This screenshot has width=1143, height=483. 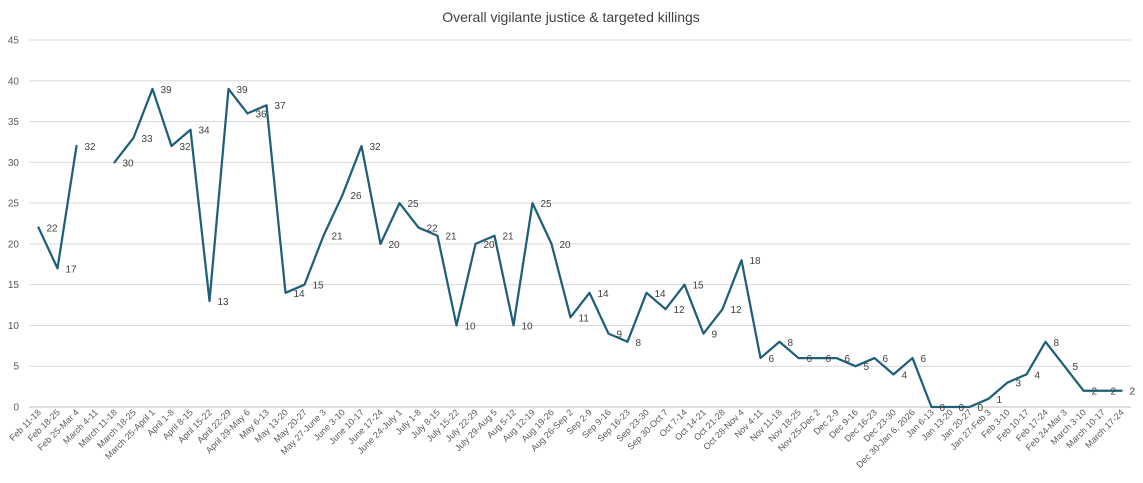 I want to click on data-label: 33, so click(x=148, y=139).